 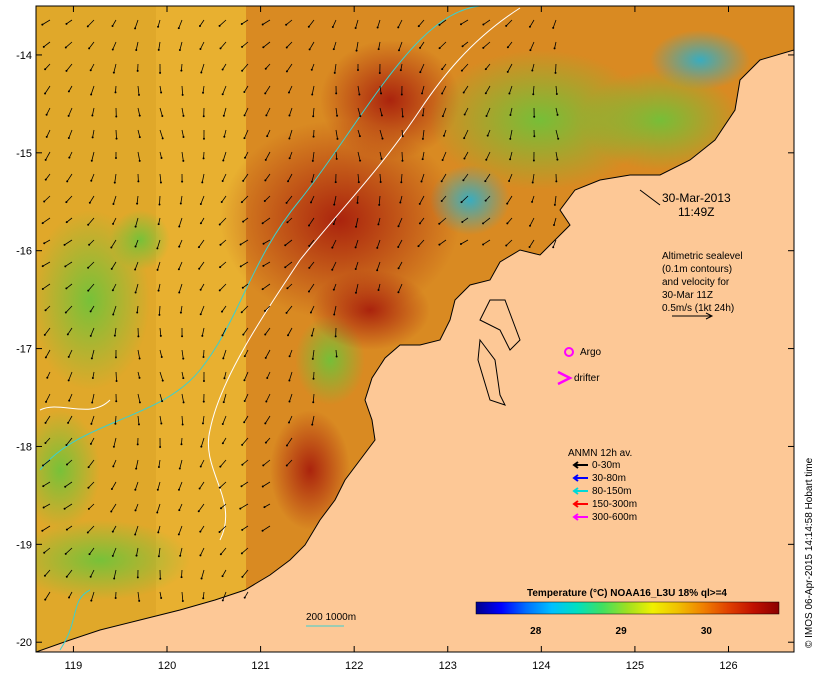 I want to click on depth-legend: 0-30m 30-80m 80-150m 150-300m 300-600m, so click(x=604, y=491).